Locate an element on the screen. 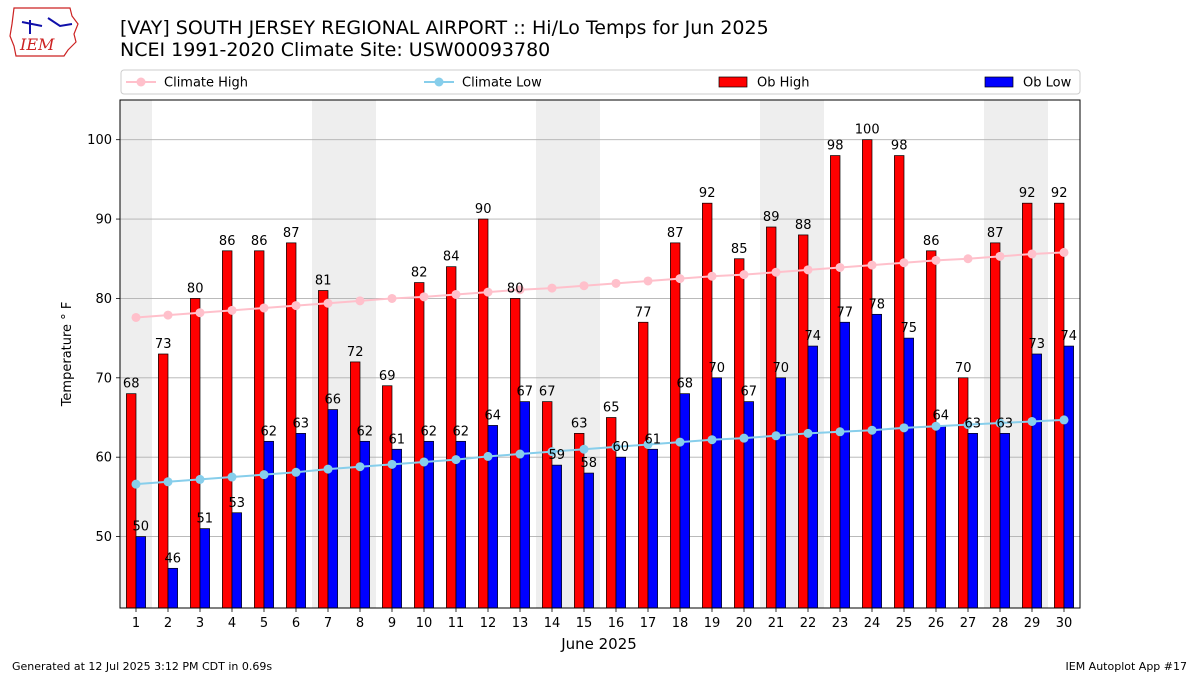 This screenshot has width=1200, height=675. x-tick-label: 27 is located at coordinates (968, 623).